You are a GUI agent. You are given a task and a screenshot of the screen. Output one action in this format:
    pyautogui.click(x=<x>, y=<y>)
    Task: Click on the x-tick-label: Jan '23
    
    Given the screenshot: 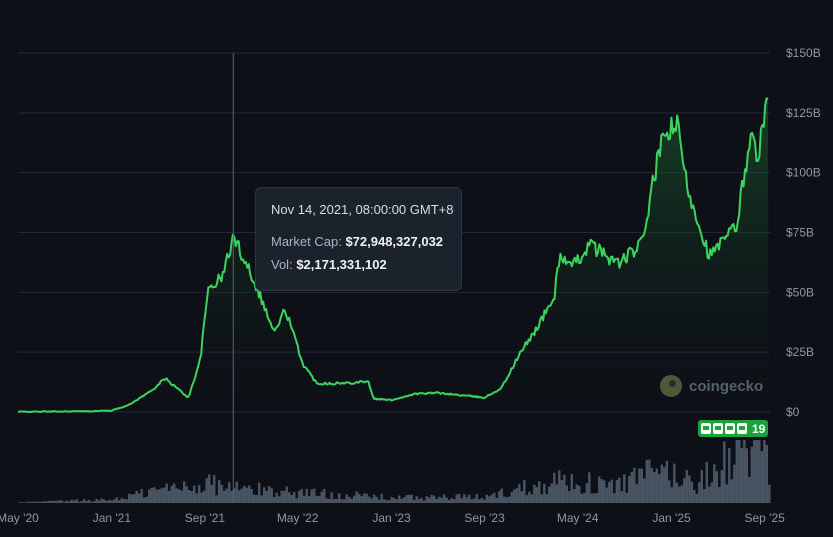 What is the action you would take?
    pyautogui.click(x=391, y=518)
    